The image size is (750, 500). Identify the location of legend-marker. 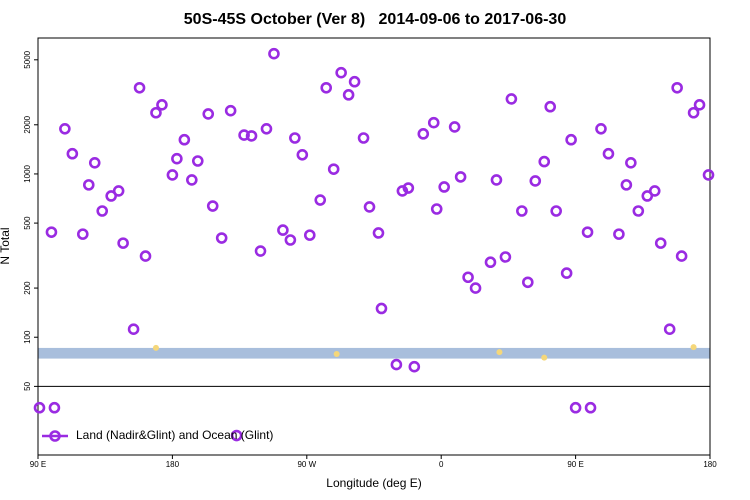
(55, 436).